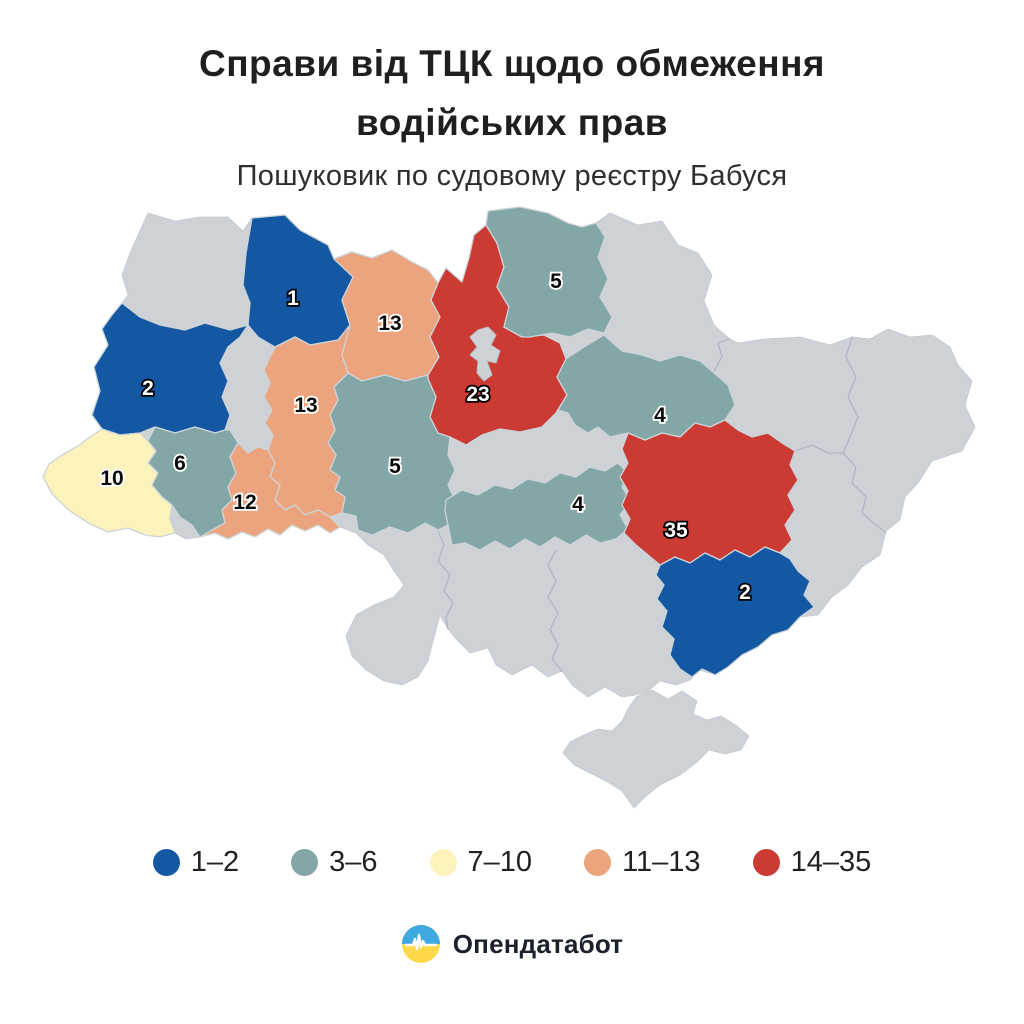  What do you see at coordinates (445, 580) in the screenshot?
I see `border-odesa-mykolaiv` at bounding box center [445, 580].